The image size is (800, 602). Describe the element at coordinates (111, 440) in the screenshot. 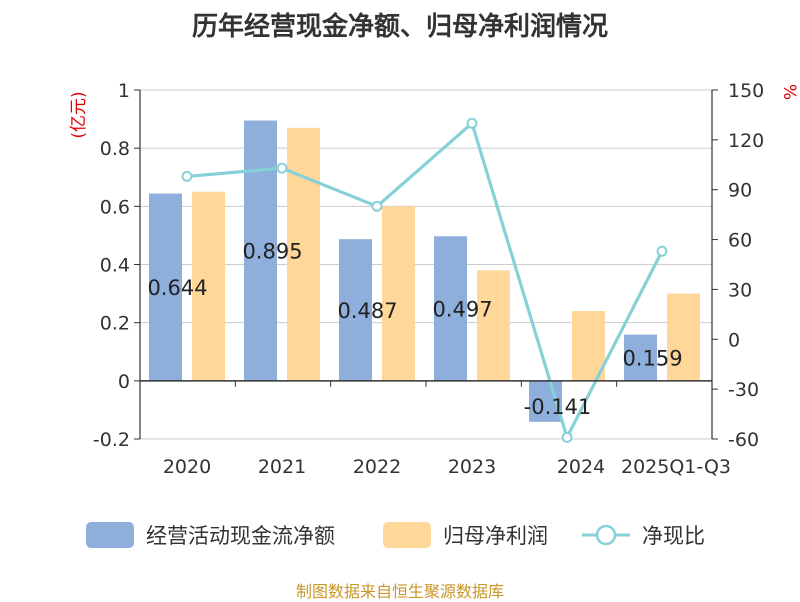

I see `left-tick-label: -0.2` at that location.